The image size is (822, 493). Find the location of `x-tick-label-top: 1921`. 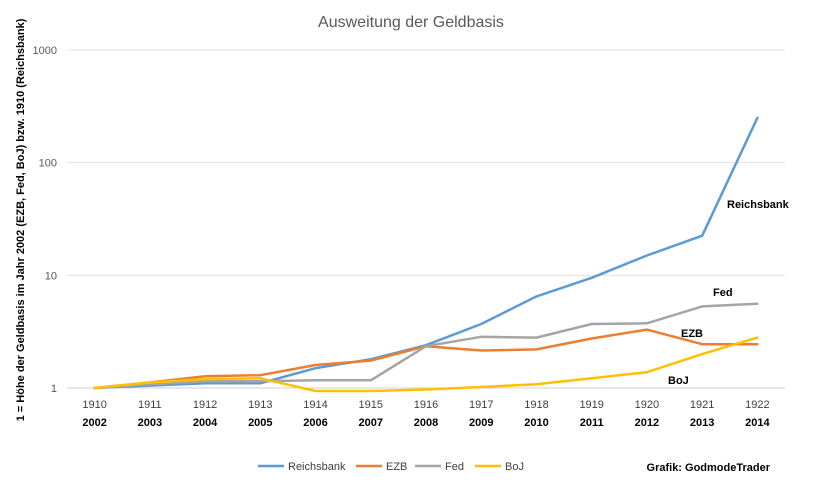

x-tick-label-top: 1921 is located at coordinates (702, 405).